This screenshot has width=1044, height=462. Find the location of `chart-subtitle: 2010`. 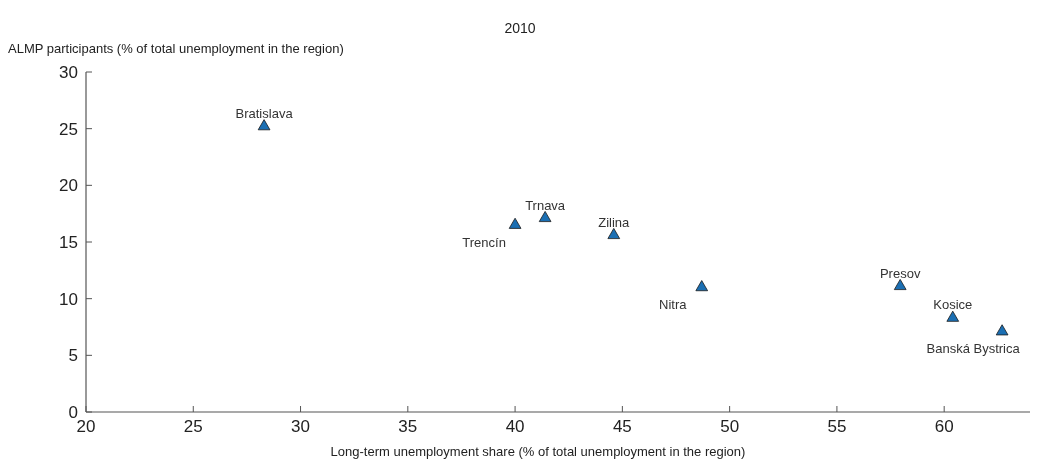

chart-subtitle: 2010 is located at coordinates (520, 28).